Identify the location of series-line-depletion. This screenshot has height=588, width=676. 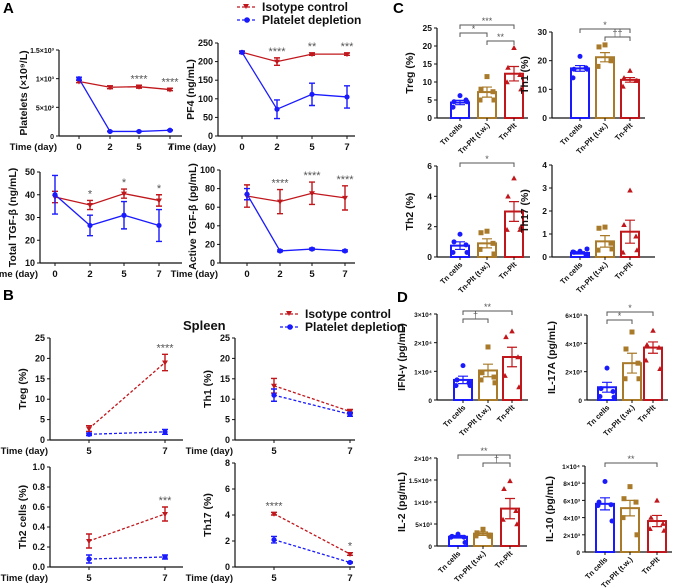
(127, 433).